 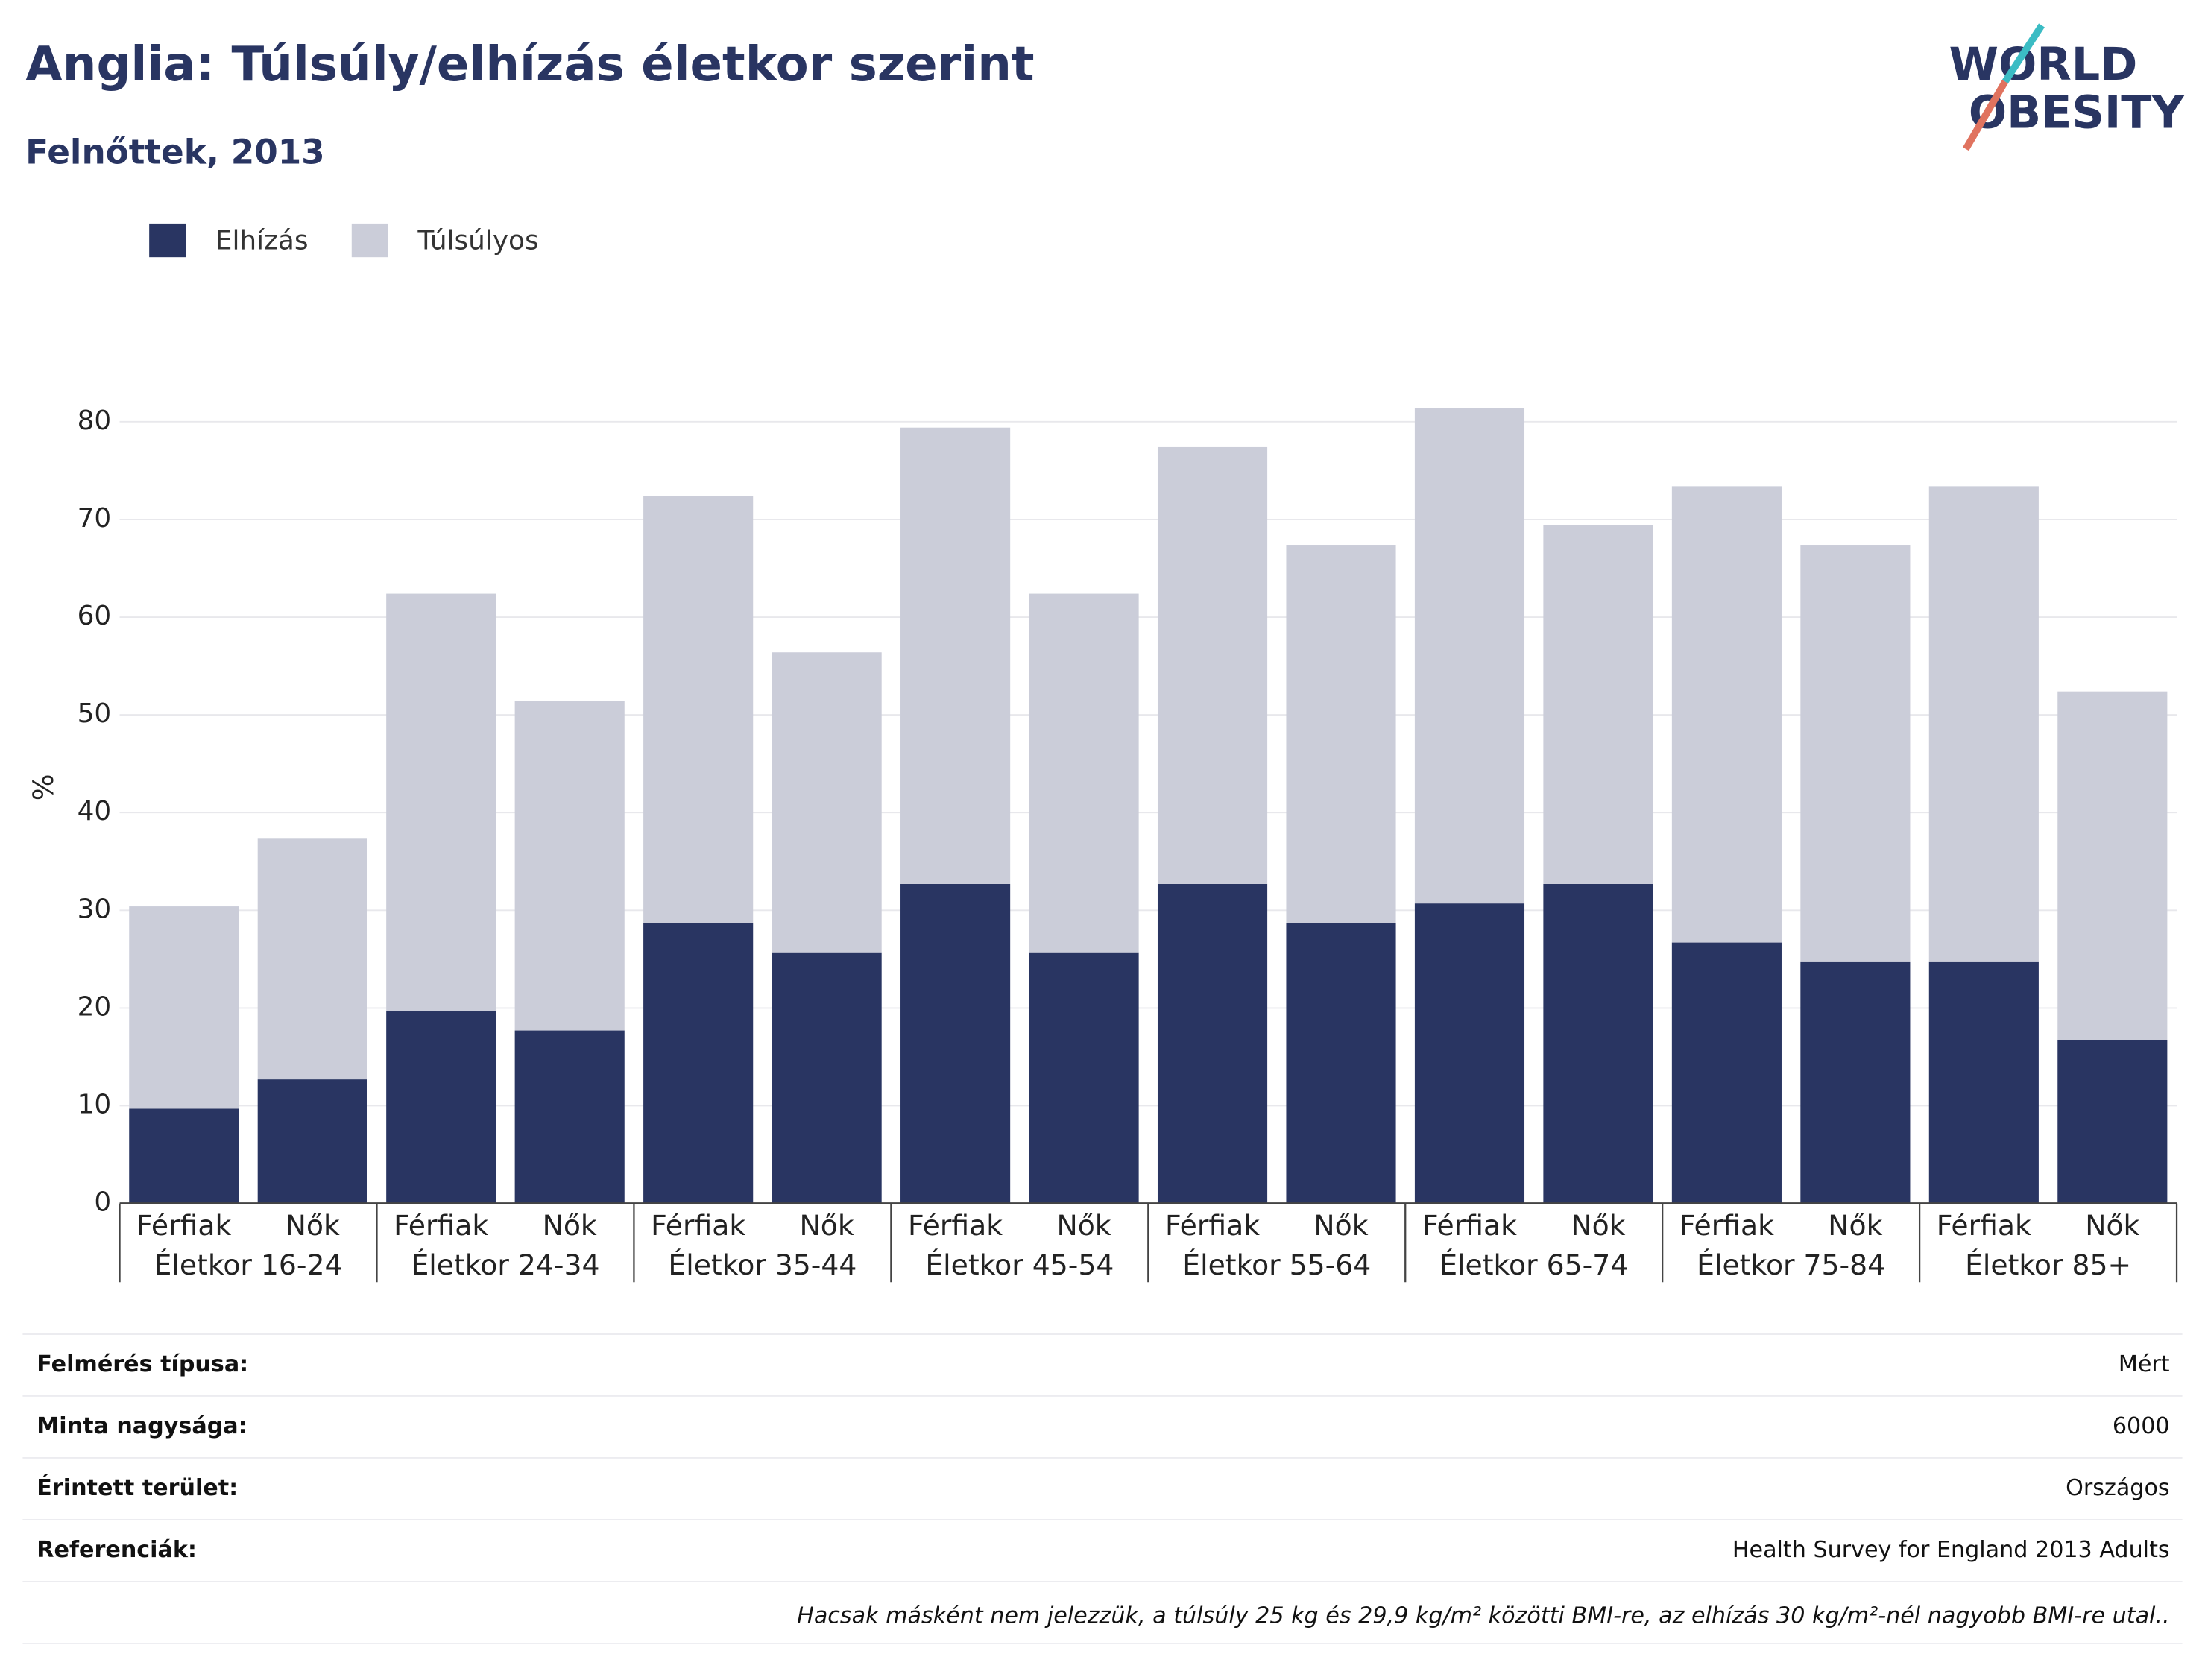 What do you see at coordinates (95, 1104) in the screenshot?
I see `y-tick-label: 10` at bounding box center [95, 1104].